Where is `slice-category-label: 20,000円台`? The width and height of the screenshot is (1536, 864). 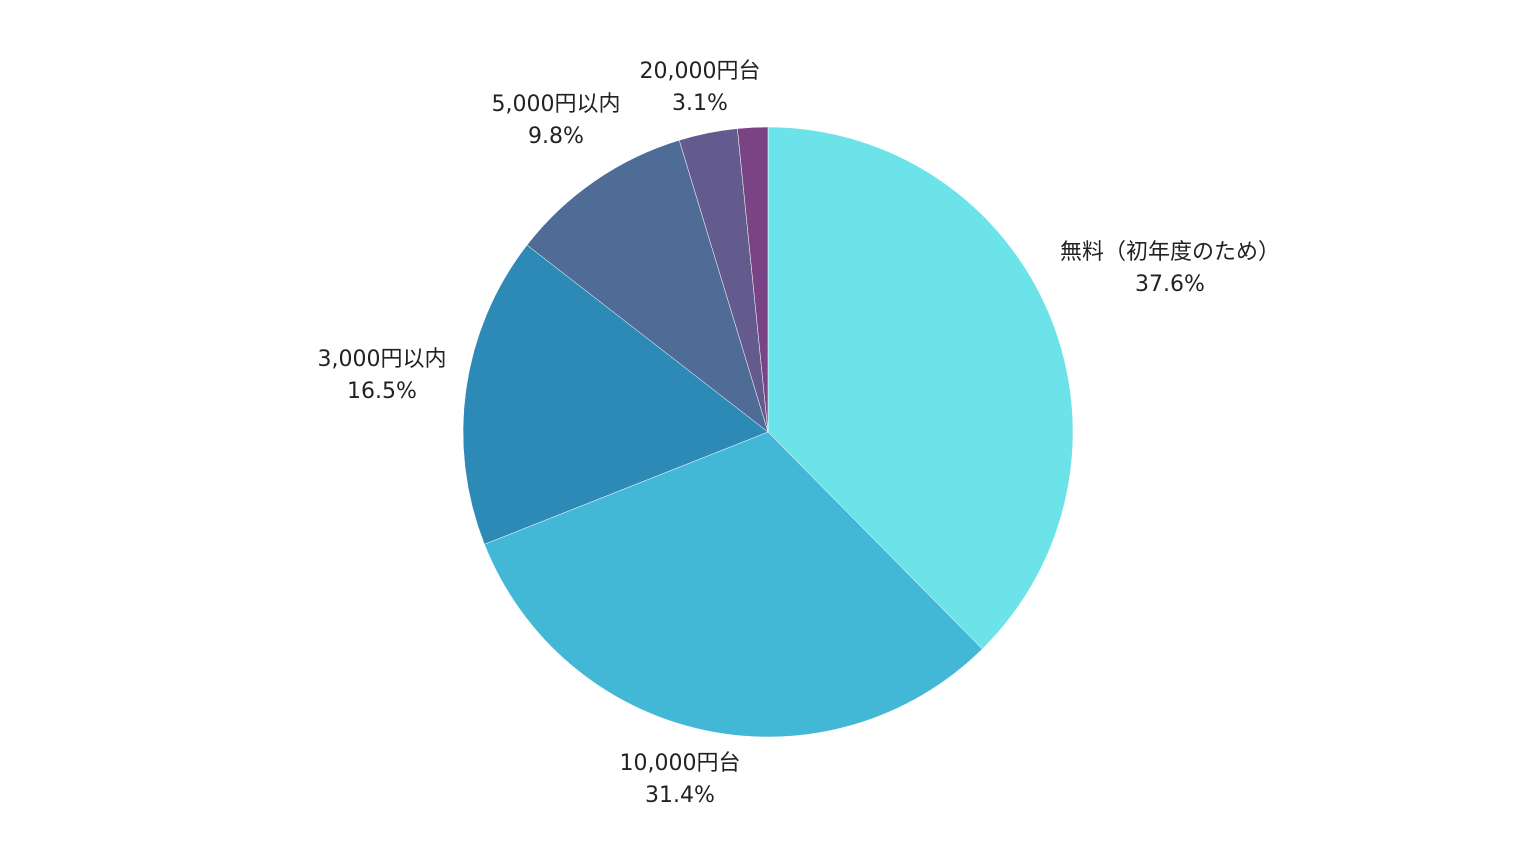 slice-category-label: 20,000円台 is located at coordinates (700, 71).